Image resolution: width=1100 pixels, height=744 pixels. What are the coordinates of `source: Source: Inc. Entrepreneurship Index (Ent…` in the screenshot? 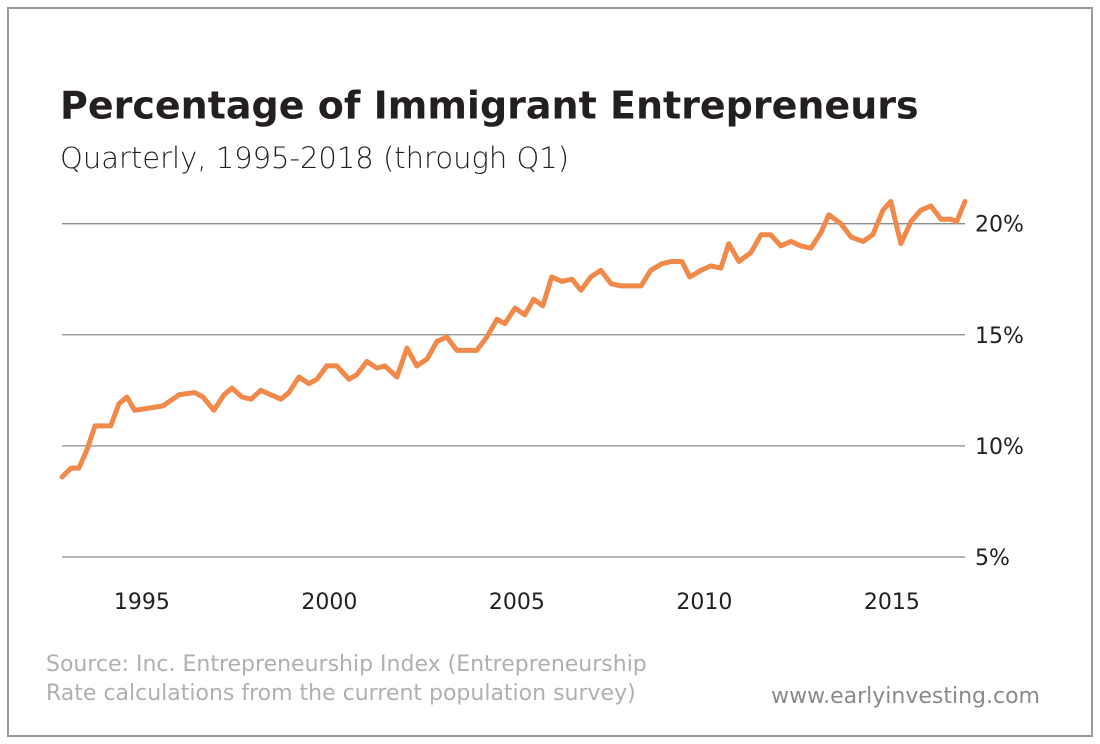 It's located at (346, 664).